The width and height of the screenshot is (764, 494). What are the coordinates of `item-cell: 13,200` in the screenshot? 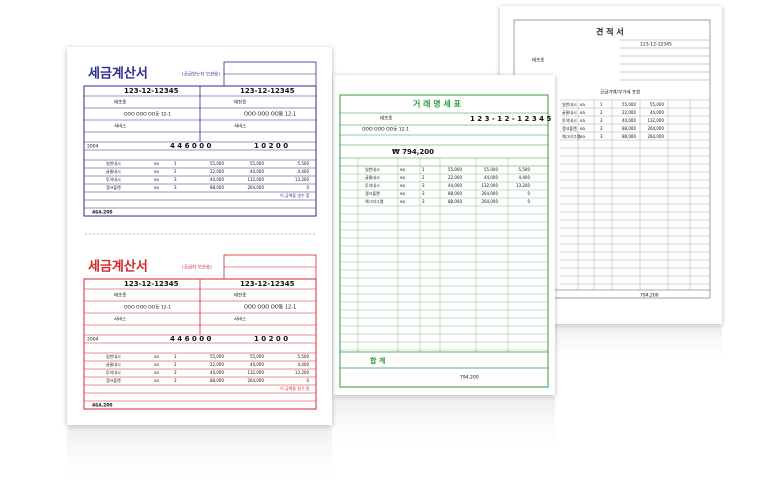 It's located at (302, 179).